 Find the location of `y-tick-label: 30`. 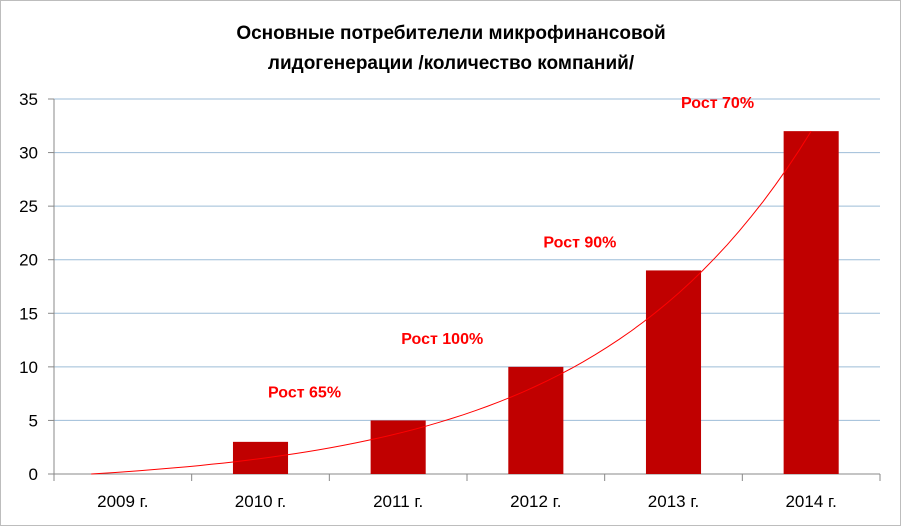

y-tick-label: 30 is located at coordinates (28, 153).